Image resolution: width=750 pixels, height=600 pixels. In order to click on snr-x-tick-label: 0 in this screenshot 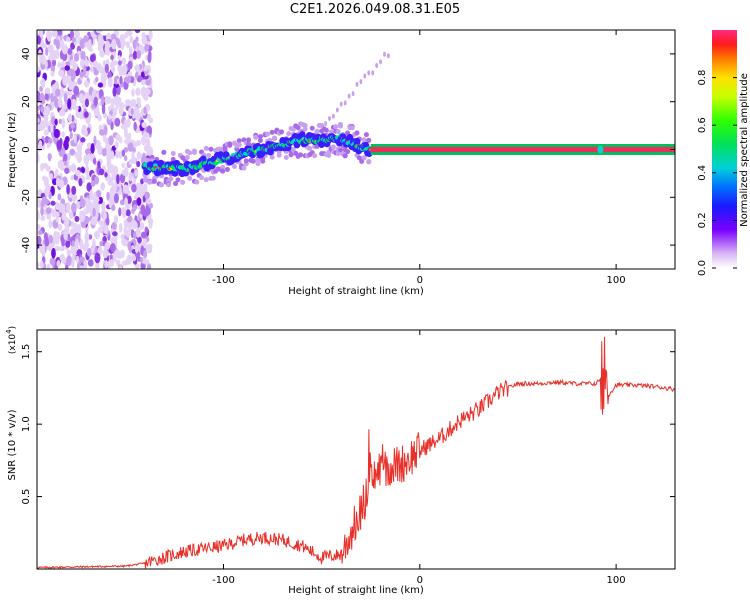, I will do `click(420, 580)`.